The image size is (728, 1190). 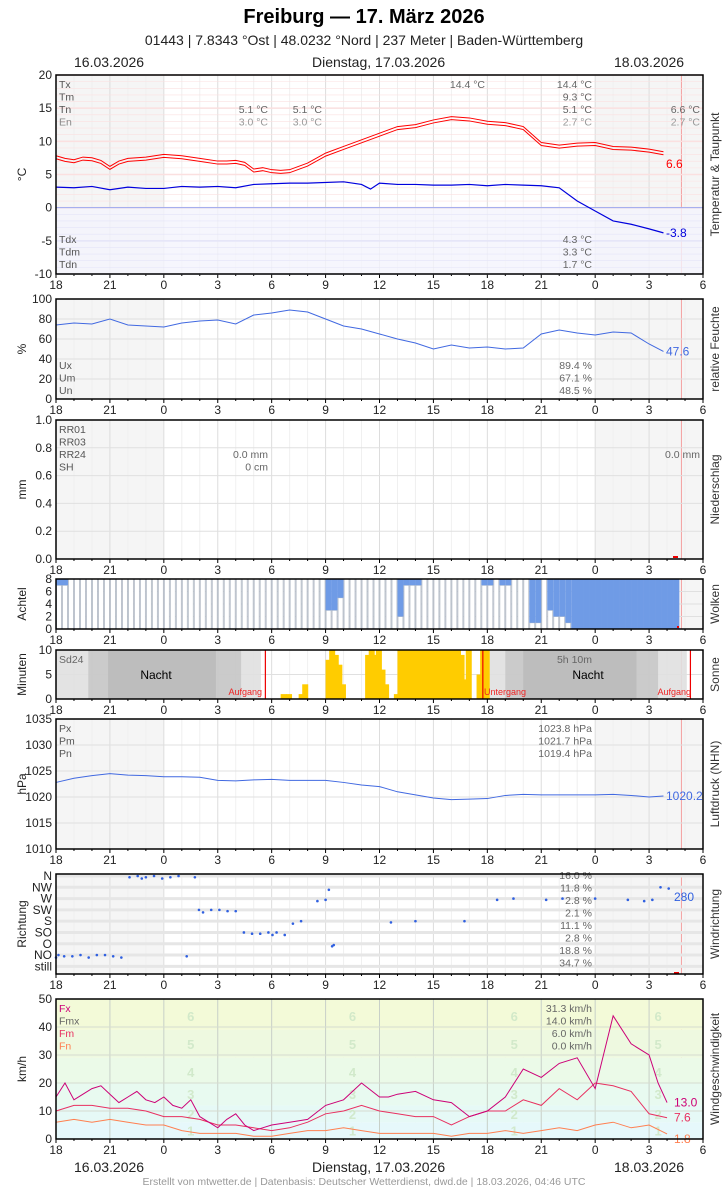 What do you see at coordinates (38, 797) in the screenshot?
I see `y-tick-label: 1020` at bounding box center [38, 797].